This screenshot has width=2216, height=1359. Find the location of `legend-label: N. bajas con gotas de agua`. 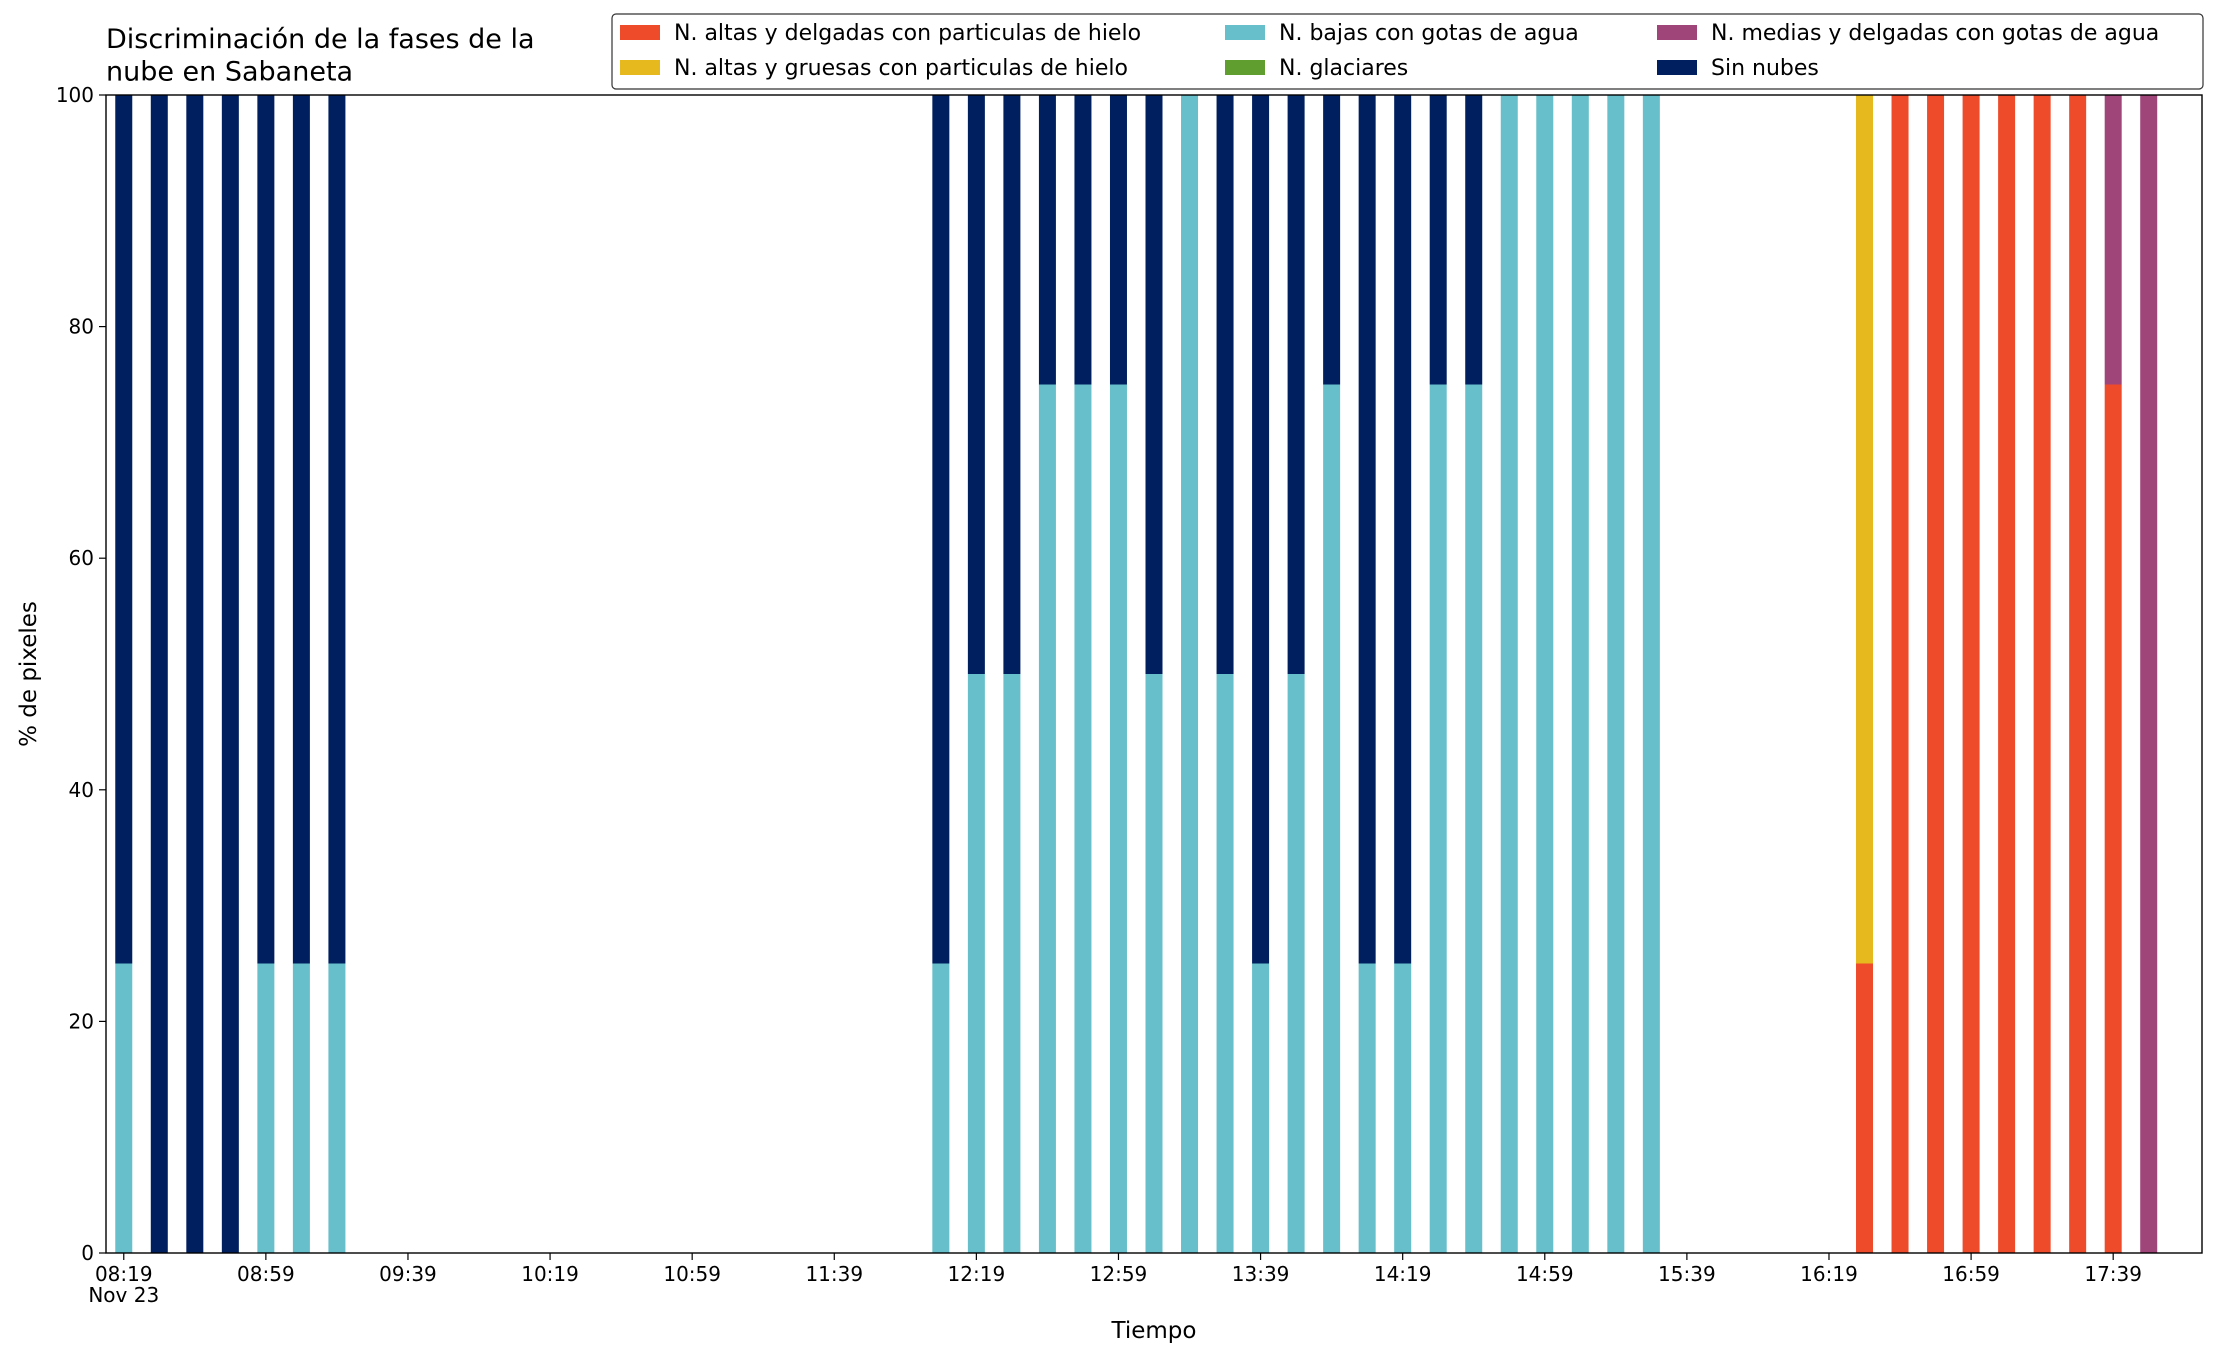

legend-label: N. bajas con gotas de agua is located at coordinates (1429, 33).